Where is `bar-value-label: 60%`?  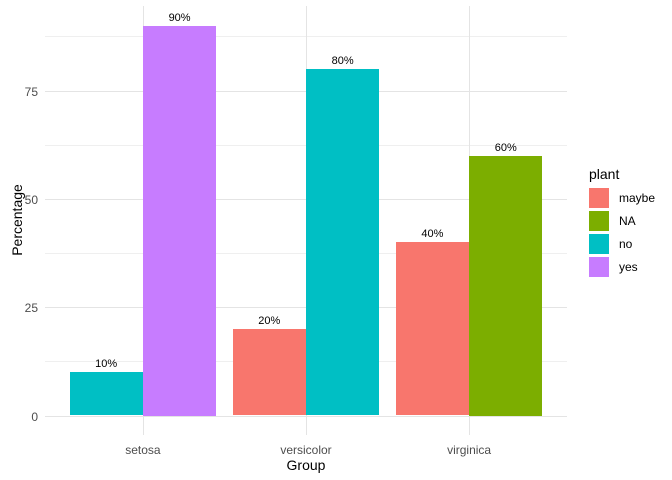
bar-value-label: 60% is located at coordinates (505, 147).